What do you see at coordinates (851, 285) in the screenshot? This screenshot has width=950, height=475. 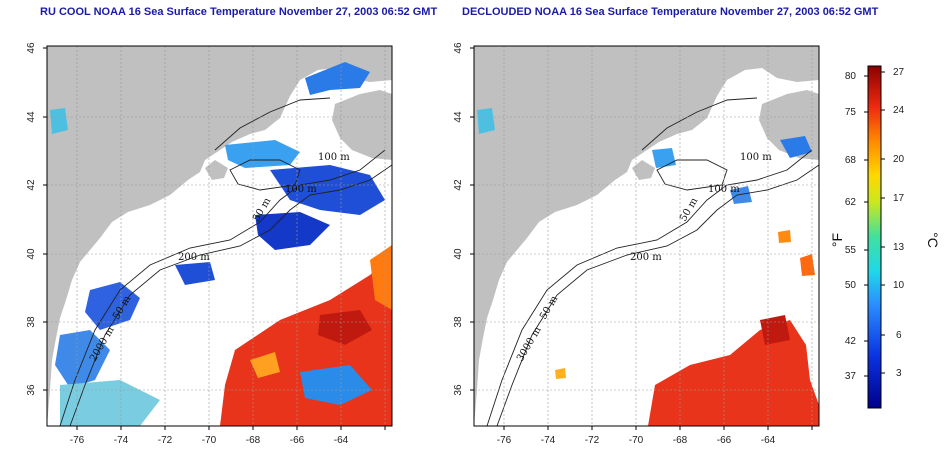 I see `fahrenheit-tick-label: 50` at bounding box center [851, 285].